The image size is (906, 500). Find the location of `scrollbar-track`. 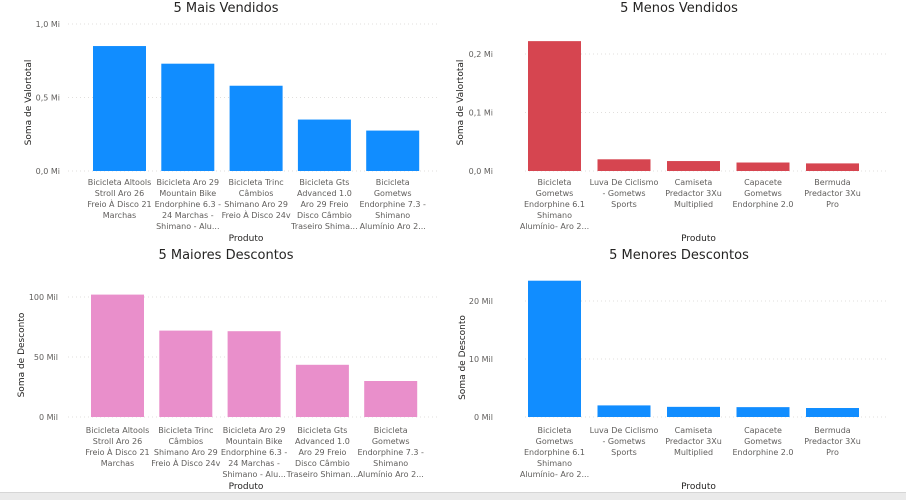

scrollbar-track is located at coordinates (453, 496).